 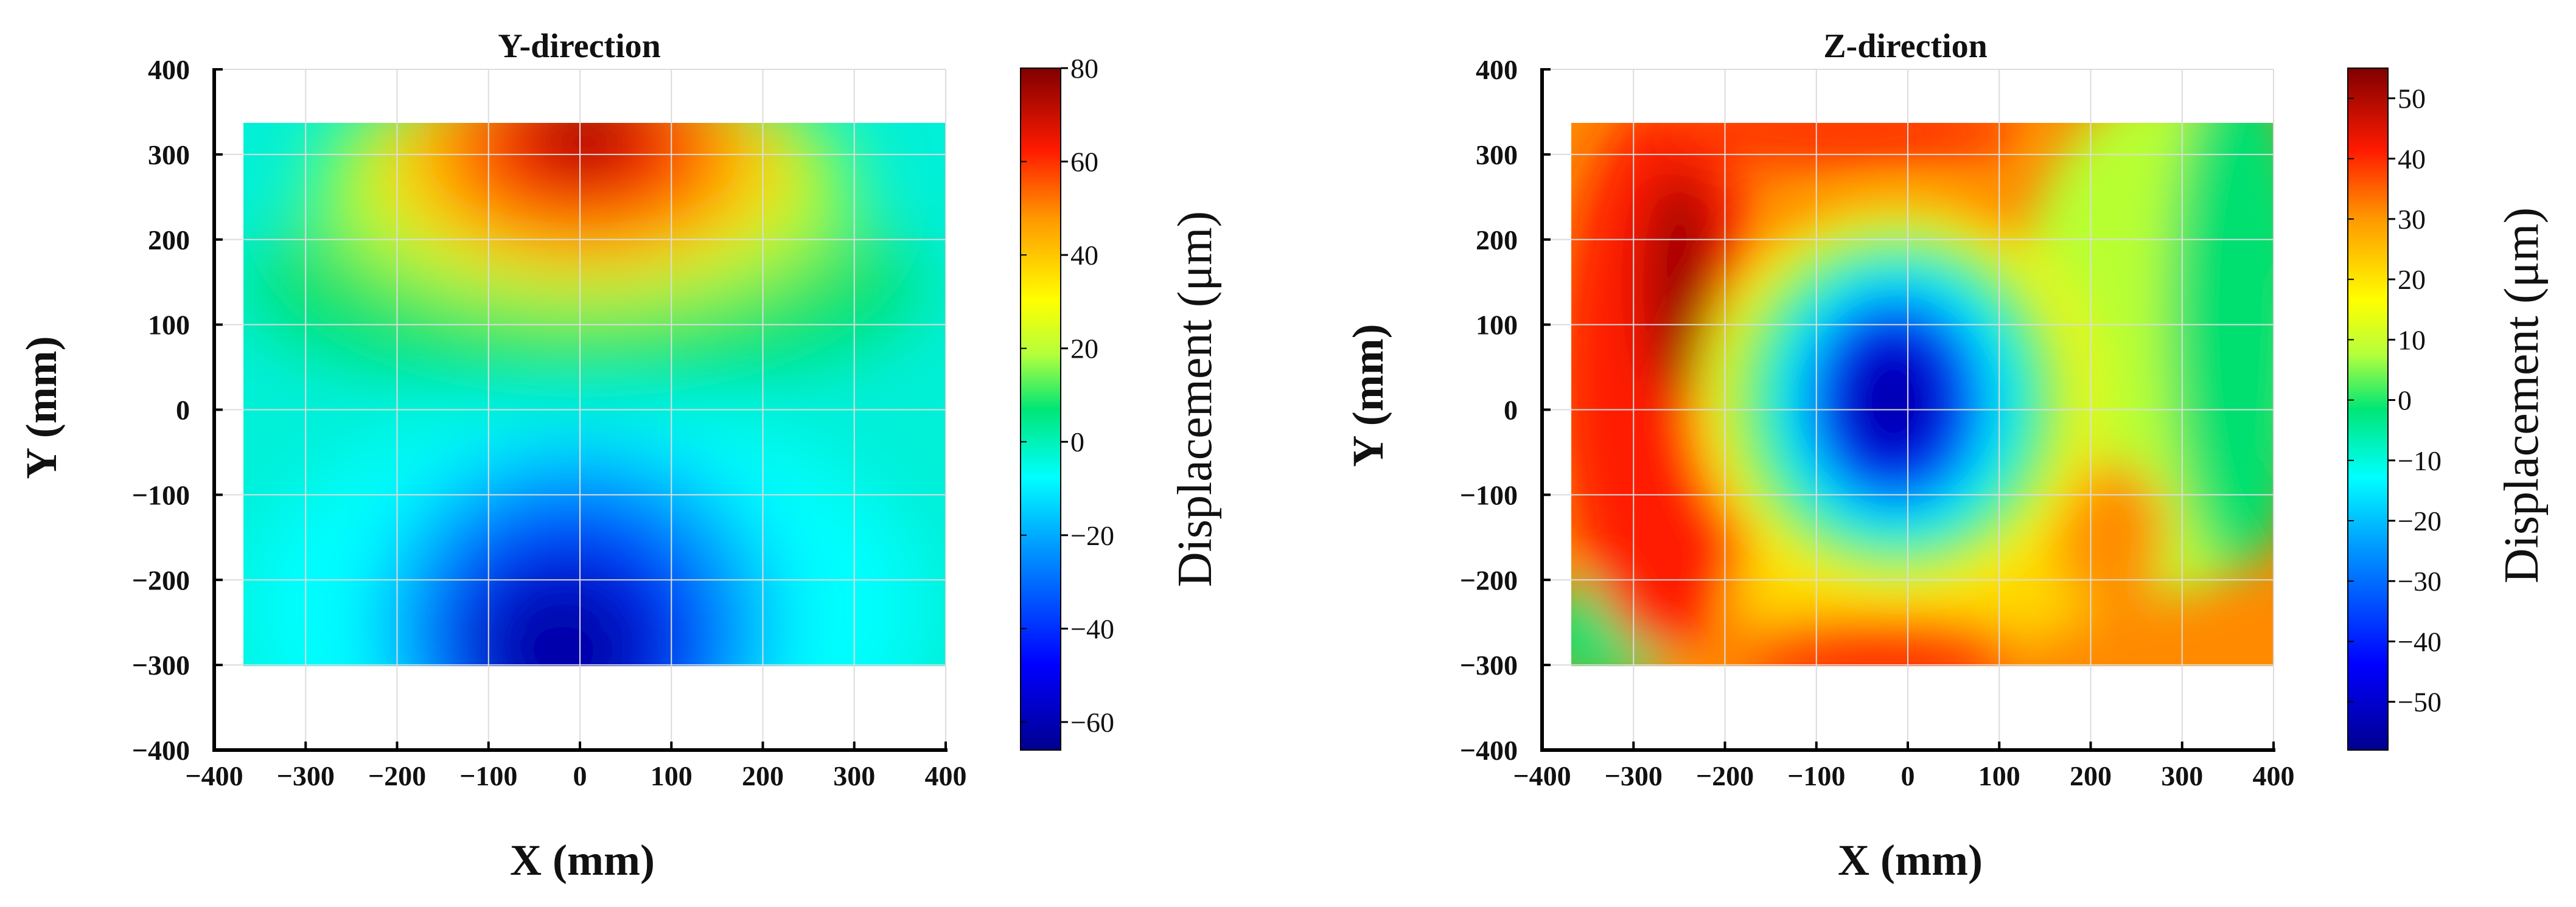 What do you see at coordinates (1084, 162) in the screenshot?
I see `colorbar-tick-label: 60` at bounding box center [1084, 162].